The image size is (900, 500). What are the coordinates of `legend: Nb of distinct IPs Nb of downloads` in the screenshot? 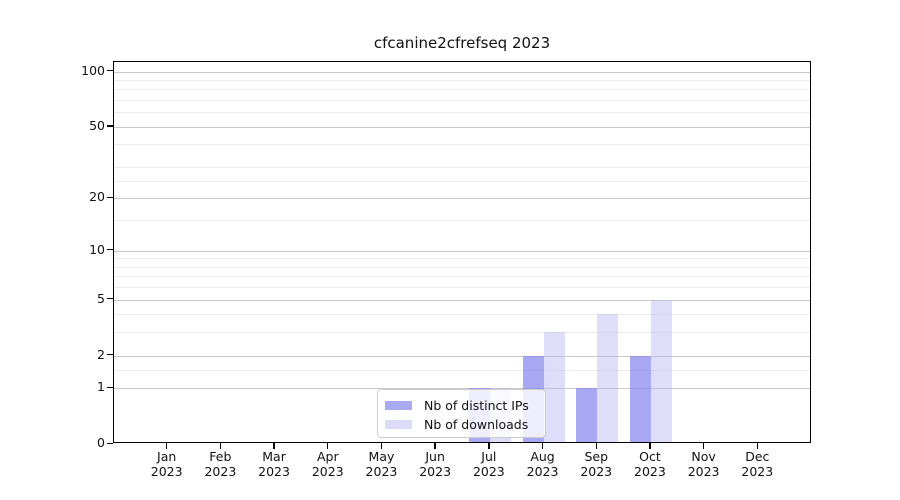 It's located at (461, 413).